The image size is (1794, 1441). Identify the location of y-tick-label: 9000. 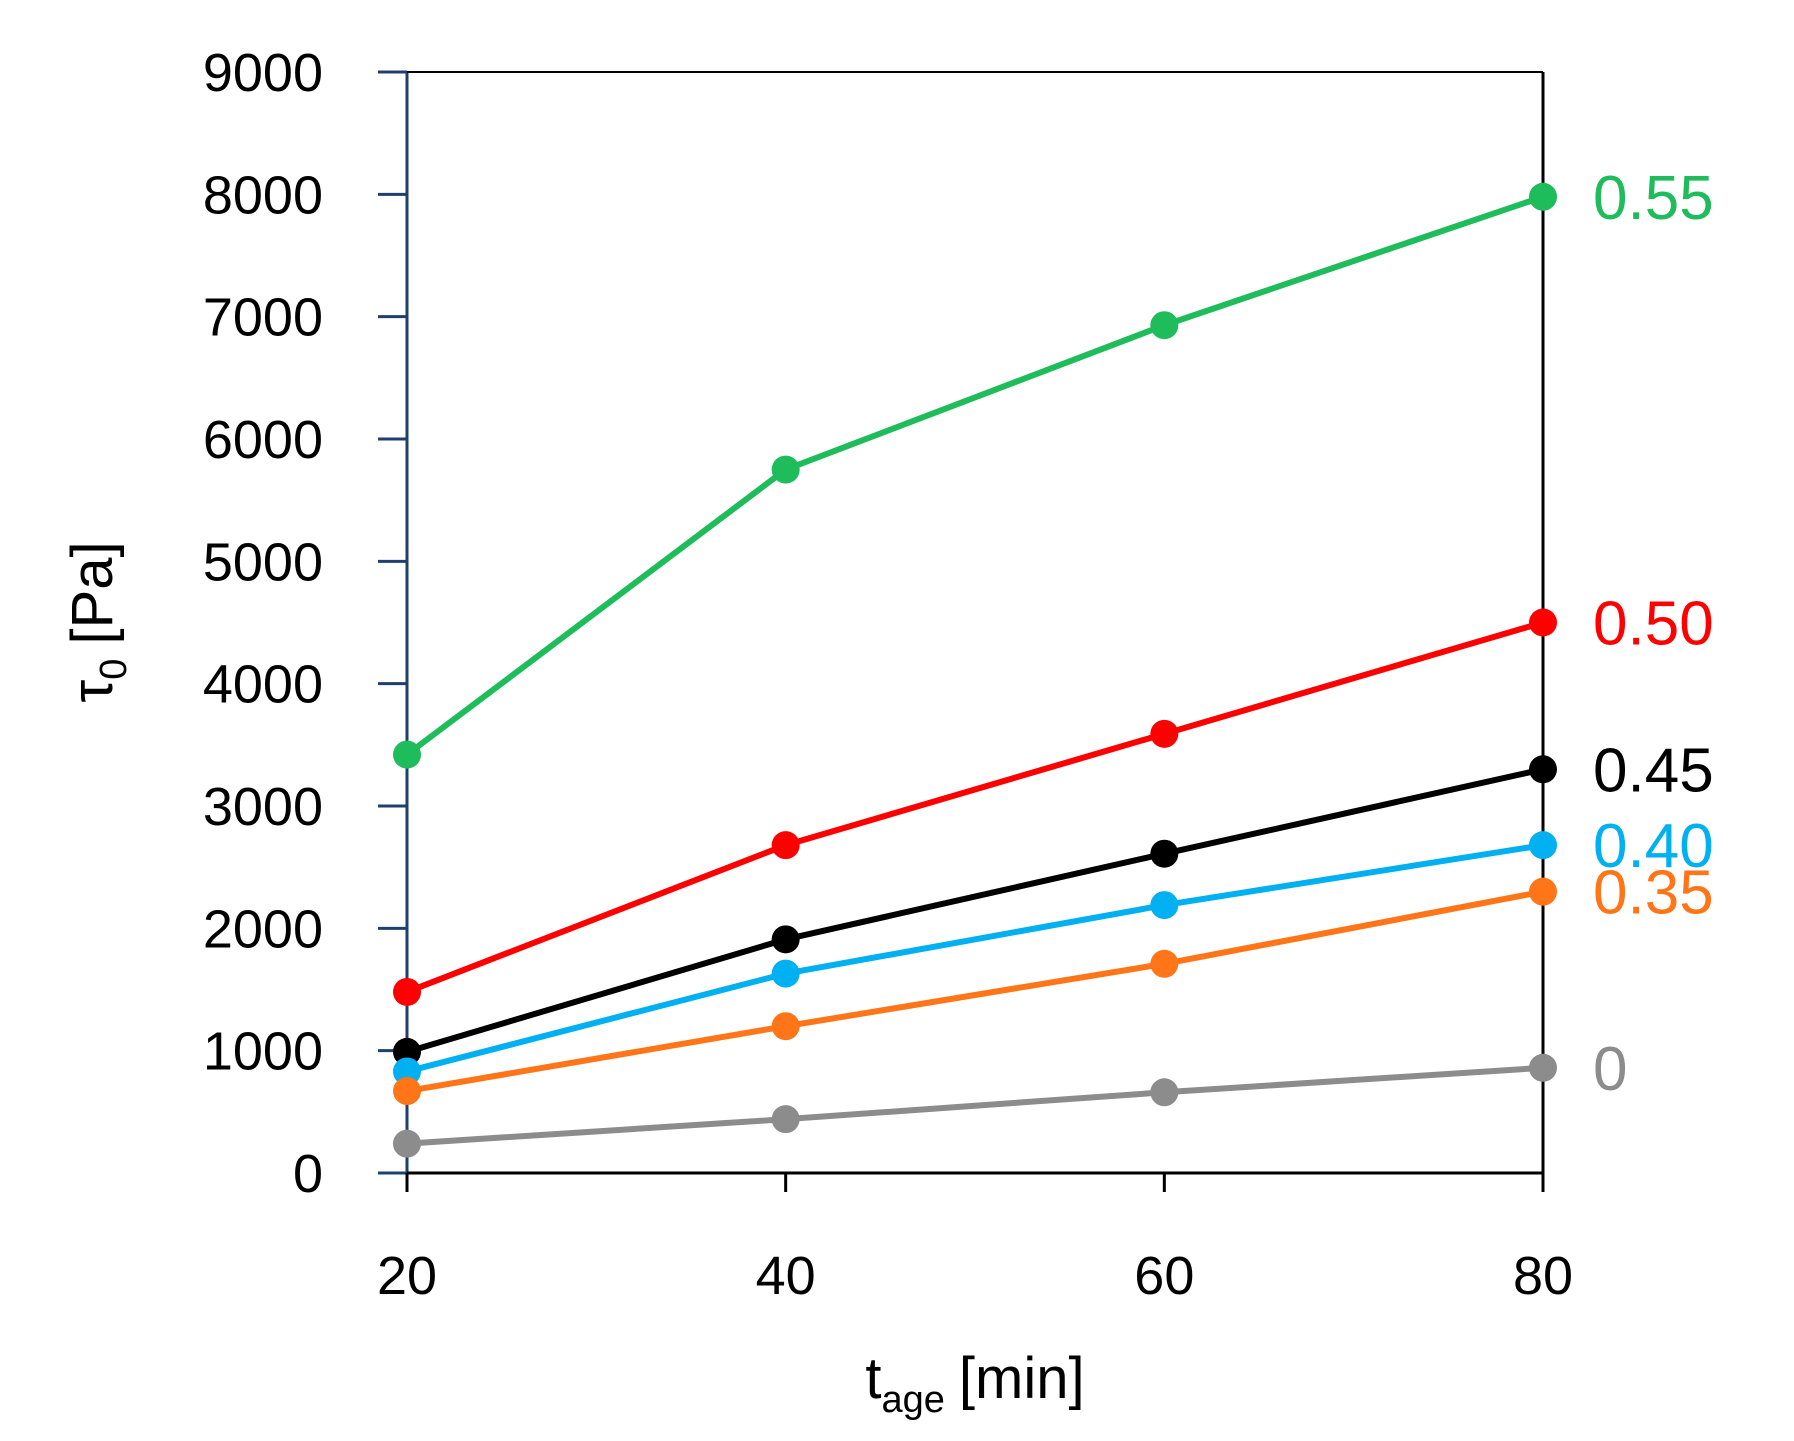
(263, 73).